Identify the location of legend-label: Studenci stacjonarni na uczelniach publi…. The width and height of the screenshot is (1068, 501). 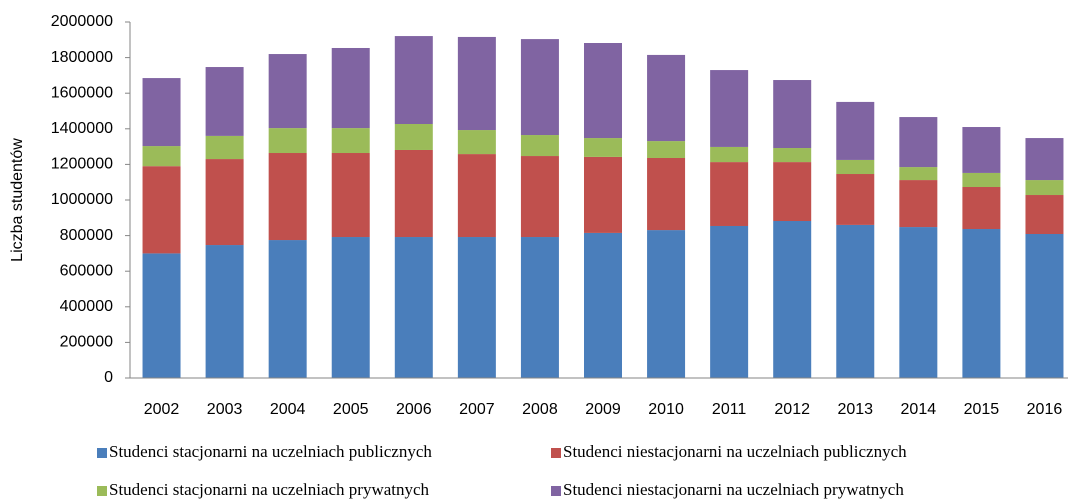
(270, 451).